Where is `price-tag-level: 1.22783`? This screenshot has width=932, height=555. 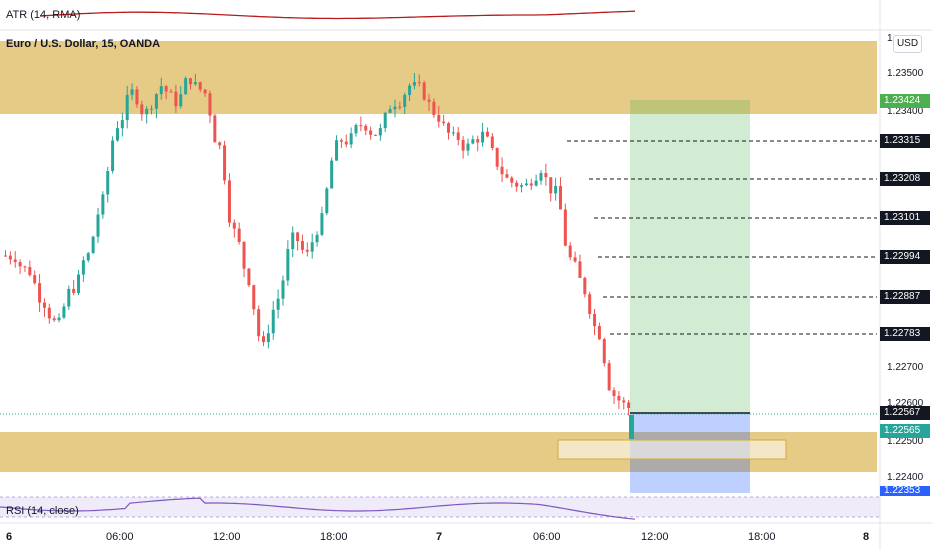 price-tag-level: 1.22783 is located at coordinates (905, 334).